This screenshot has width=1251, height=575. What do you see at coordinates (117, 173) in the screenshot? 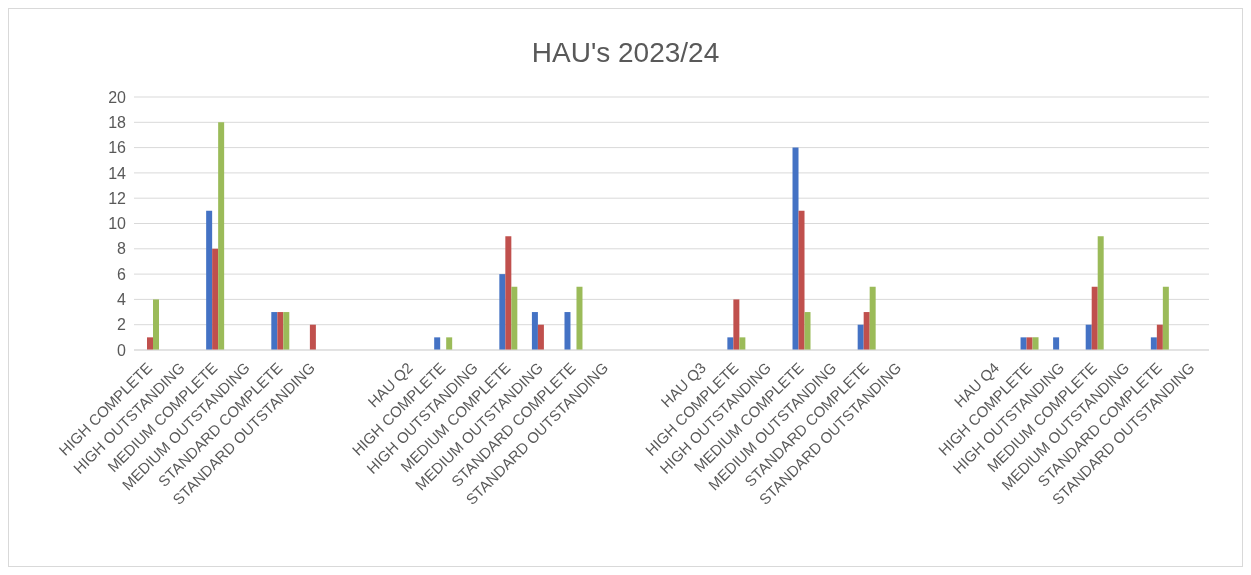
I see `y-tick-label: 14` at bounding box center [117, 173].